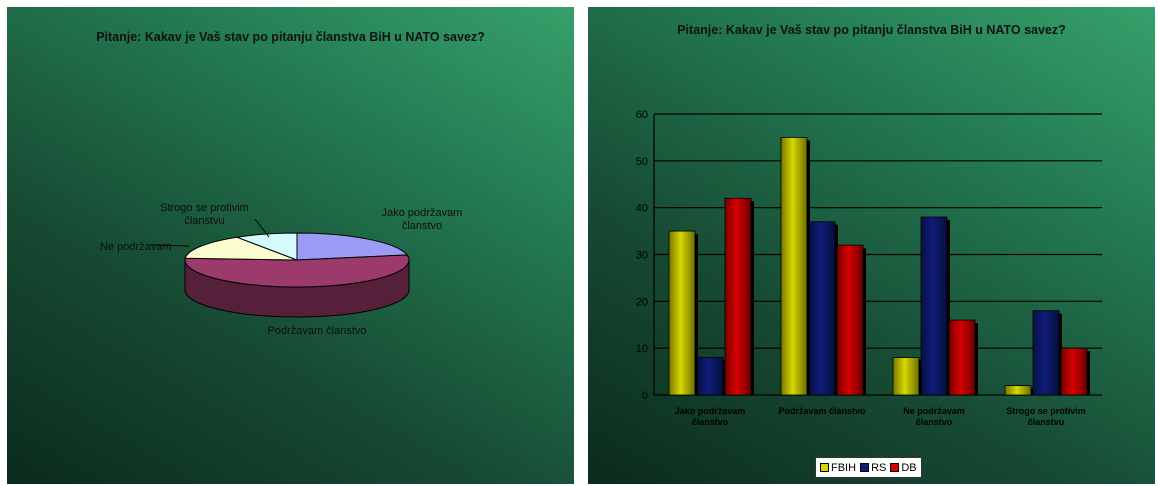 This screenshot has width=1158, height=486. I want to click on y-tick-label: 20, so click(642, 302).